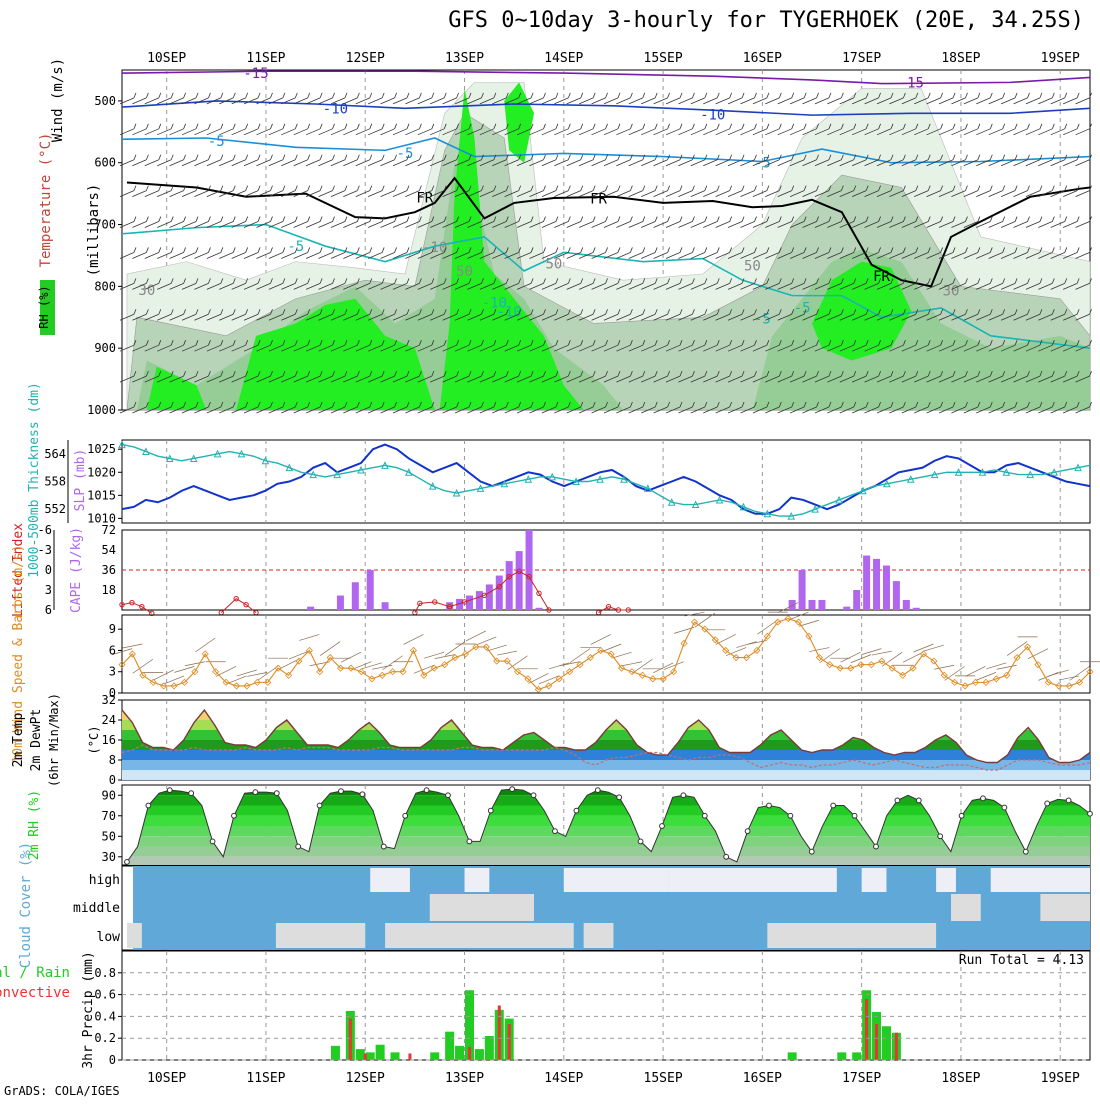 The width and height of the screenshot is (1100, 1104). I want to click on axis-title: SLP (mb), so click(80, 480).